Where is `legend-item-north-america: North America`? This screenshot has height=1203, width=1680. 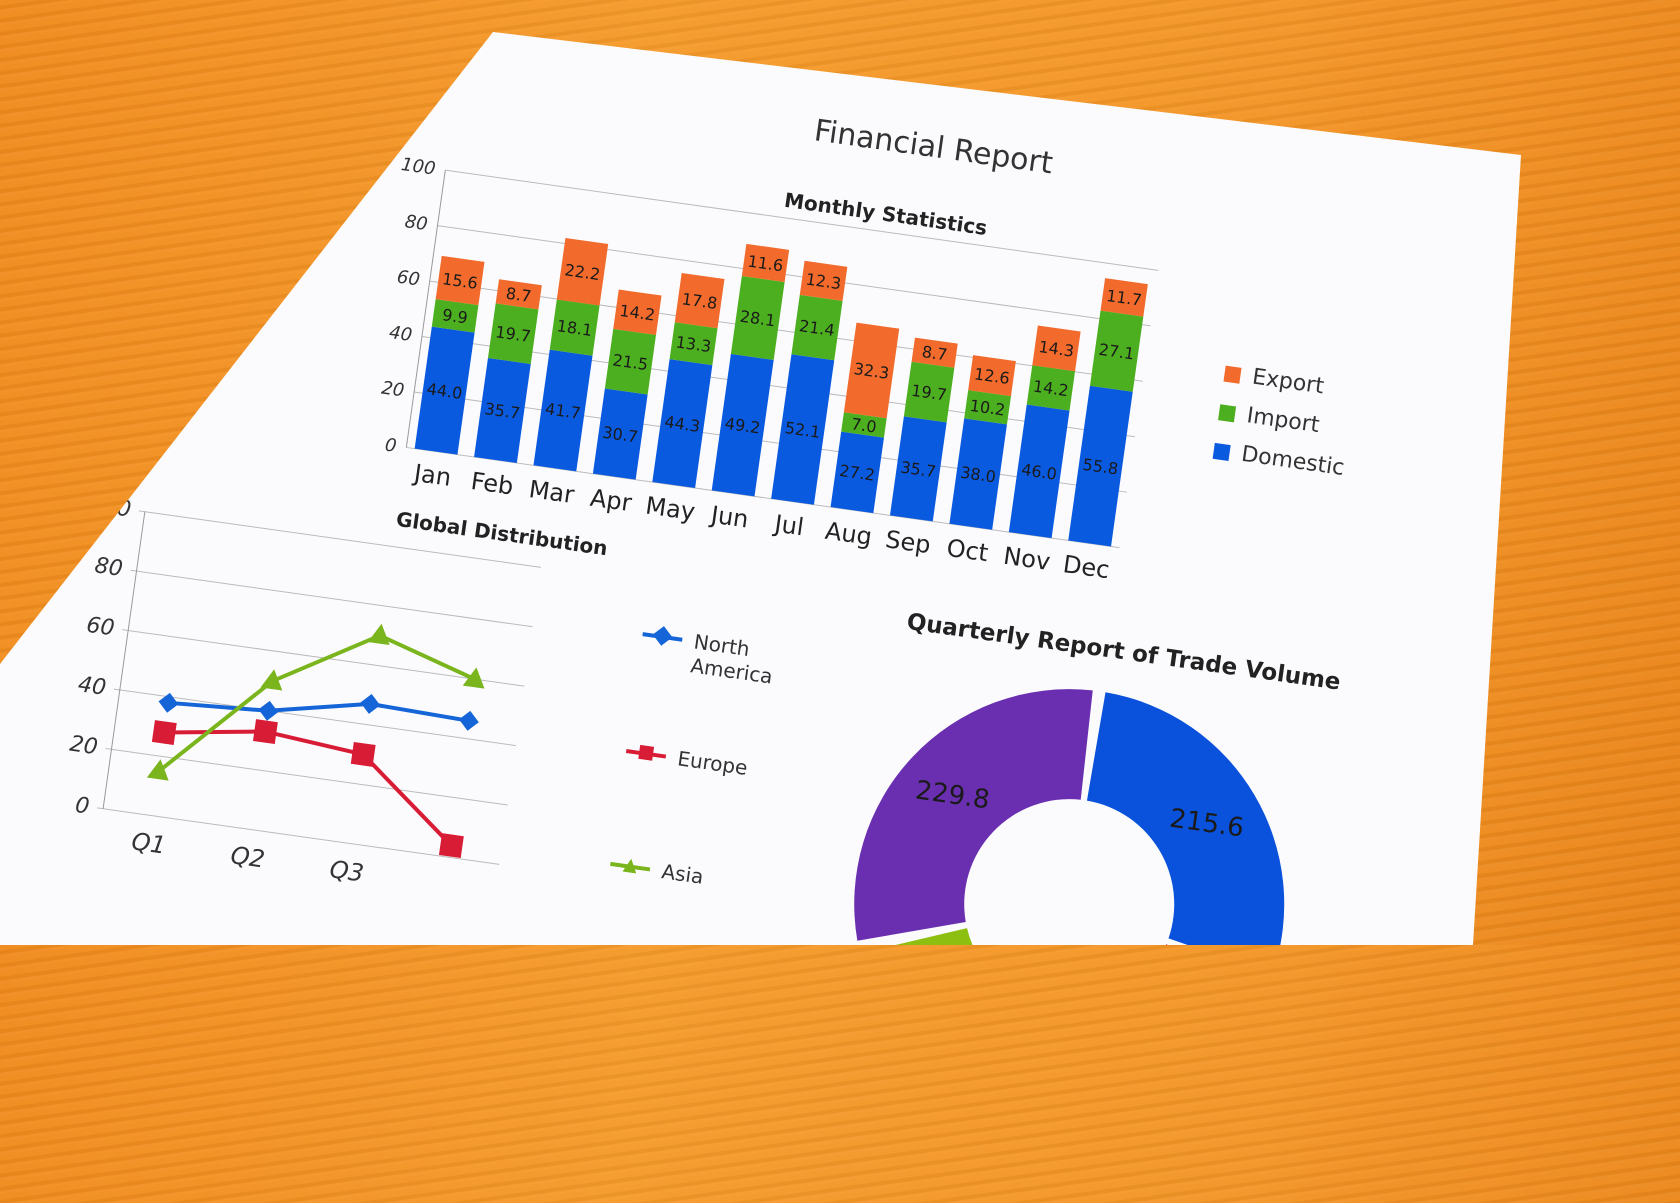
legend-item-north-america: North America is located at coordinates (711, 655).